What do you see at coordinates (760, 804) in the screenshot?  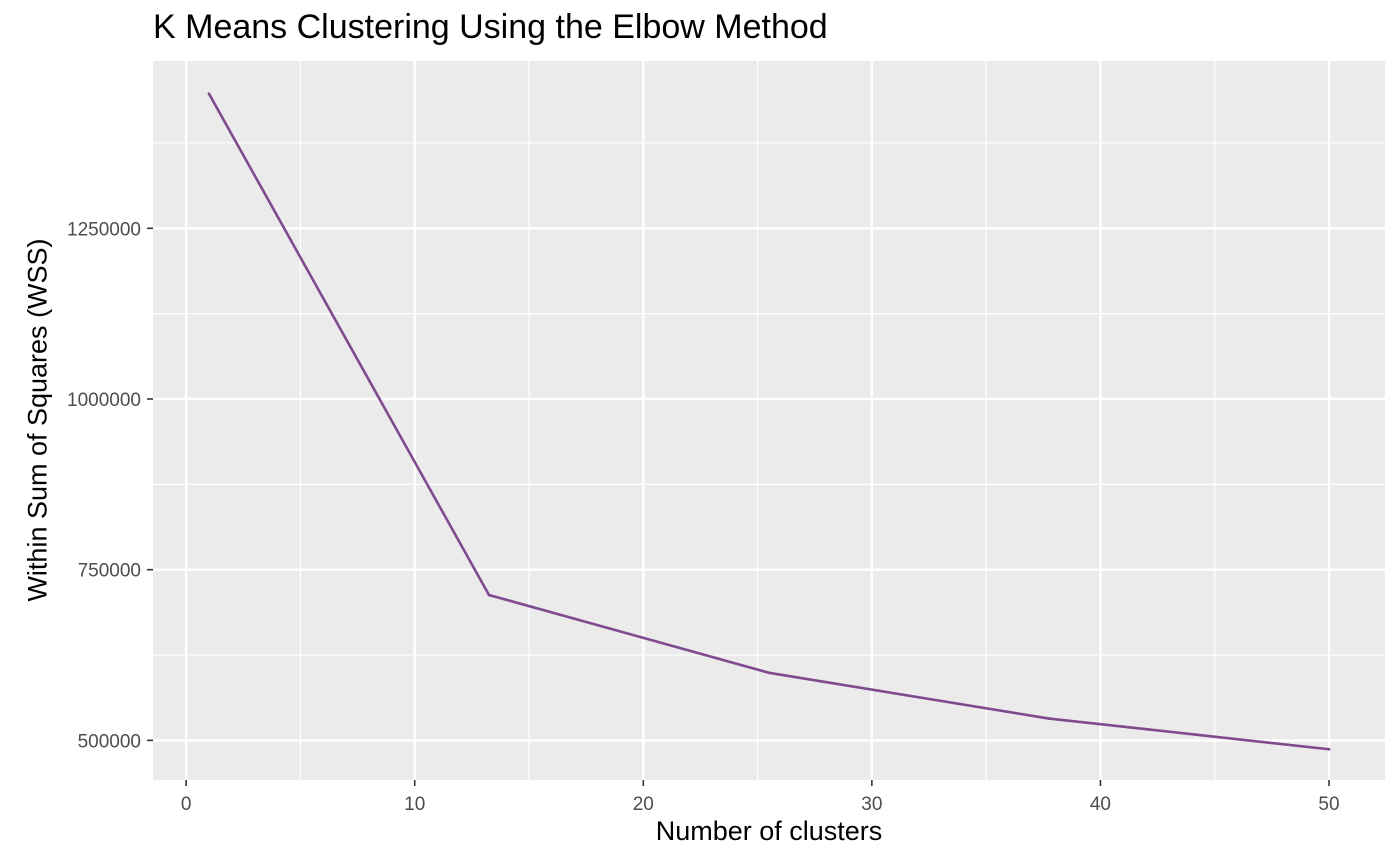 I see `x-tick-labels: 0 10 20 30 40 50` at bounding box center [760, 804].